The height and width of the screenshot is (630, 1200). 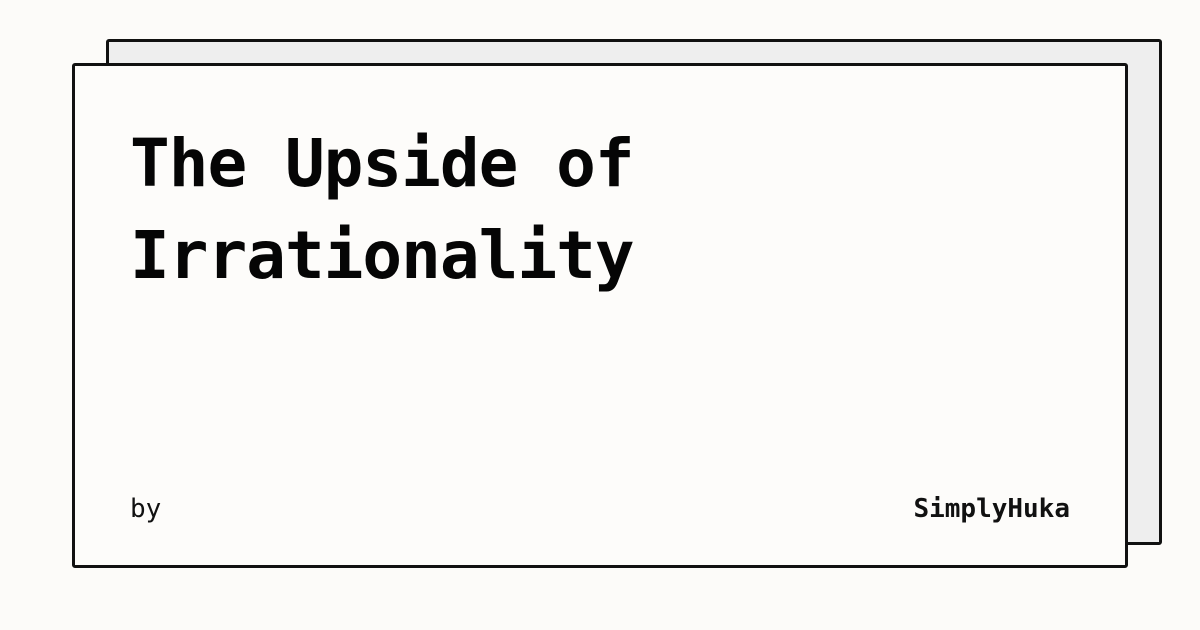 What do you see at coordinates (991, 509) in the screenshot?
I see `author-name: SimplyHuka` at bounding box center [991, 509].